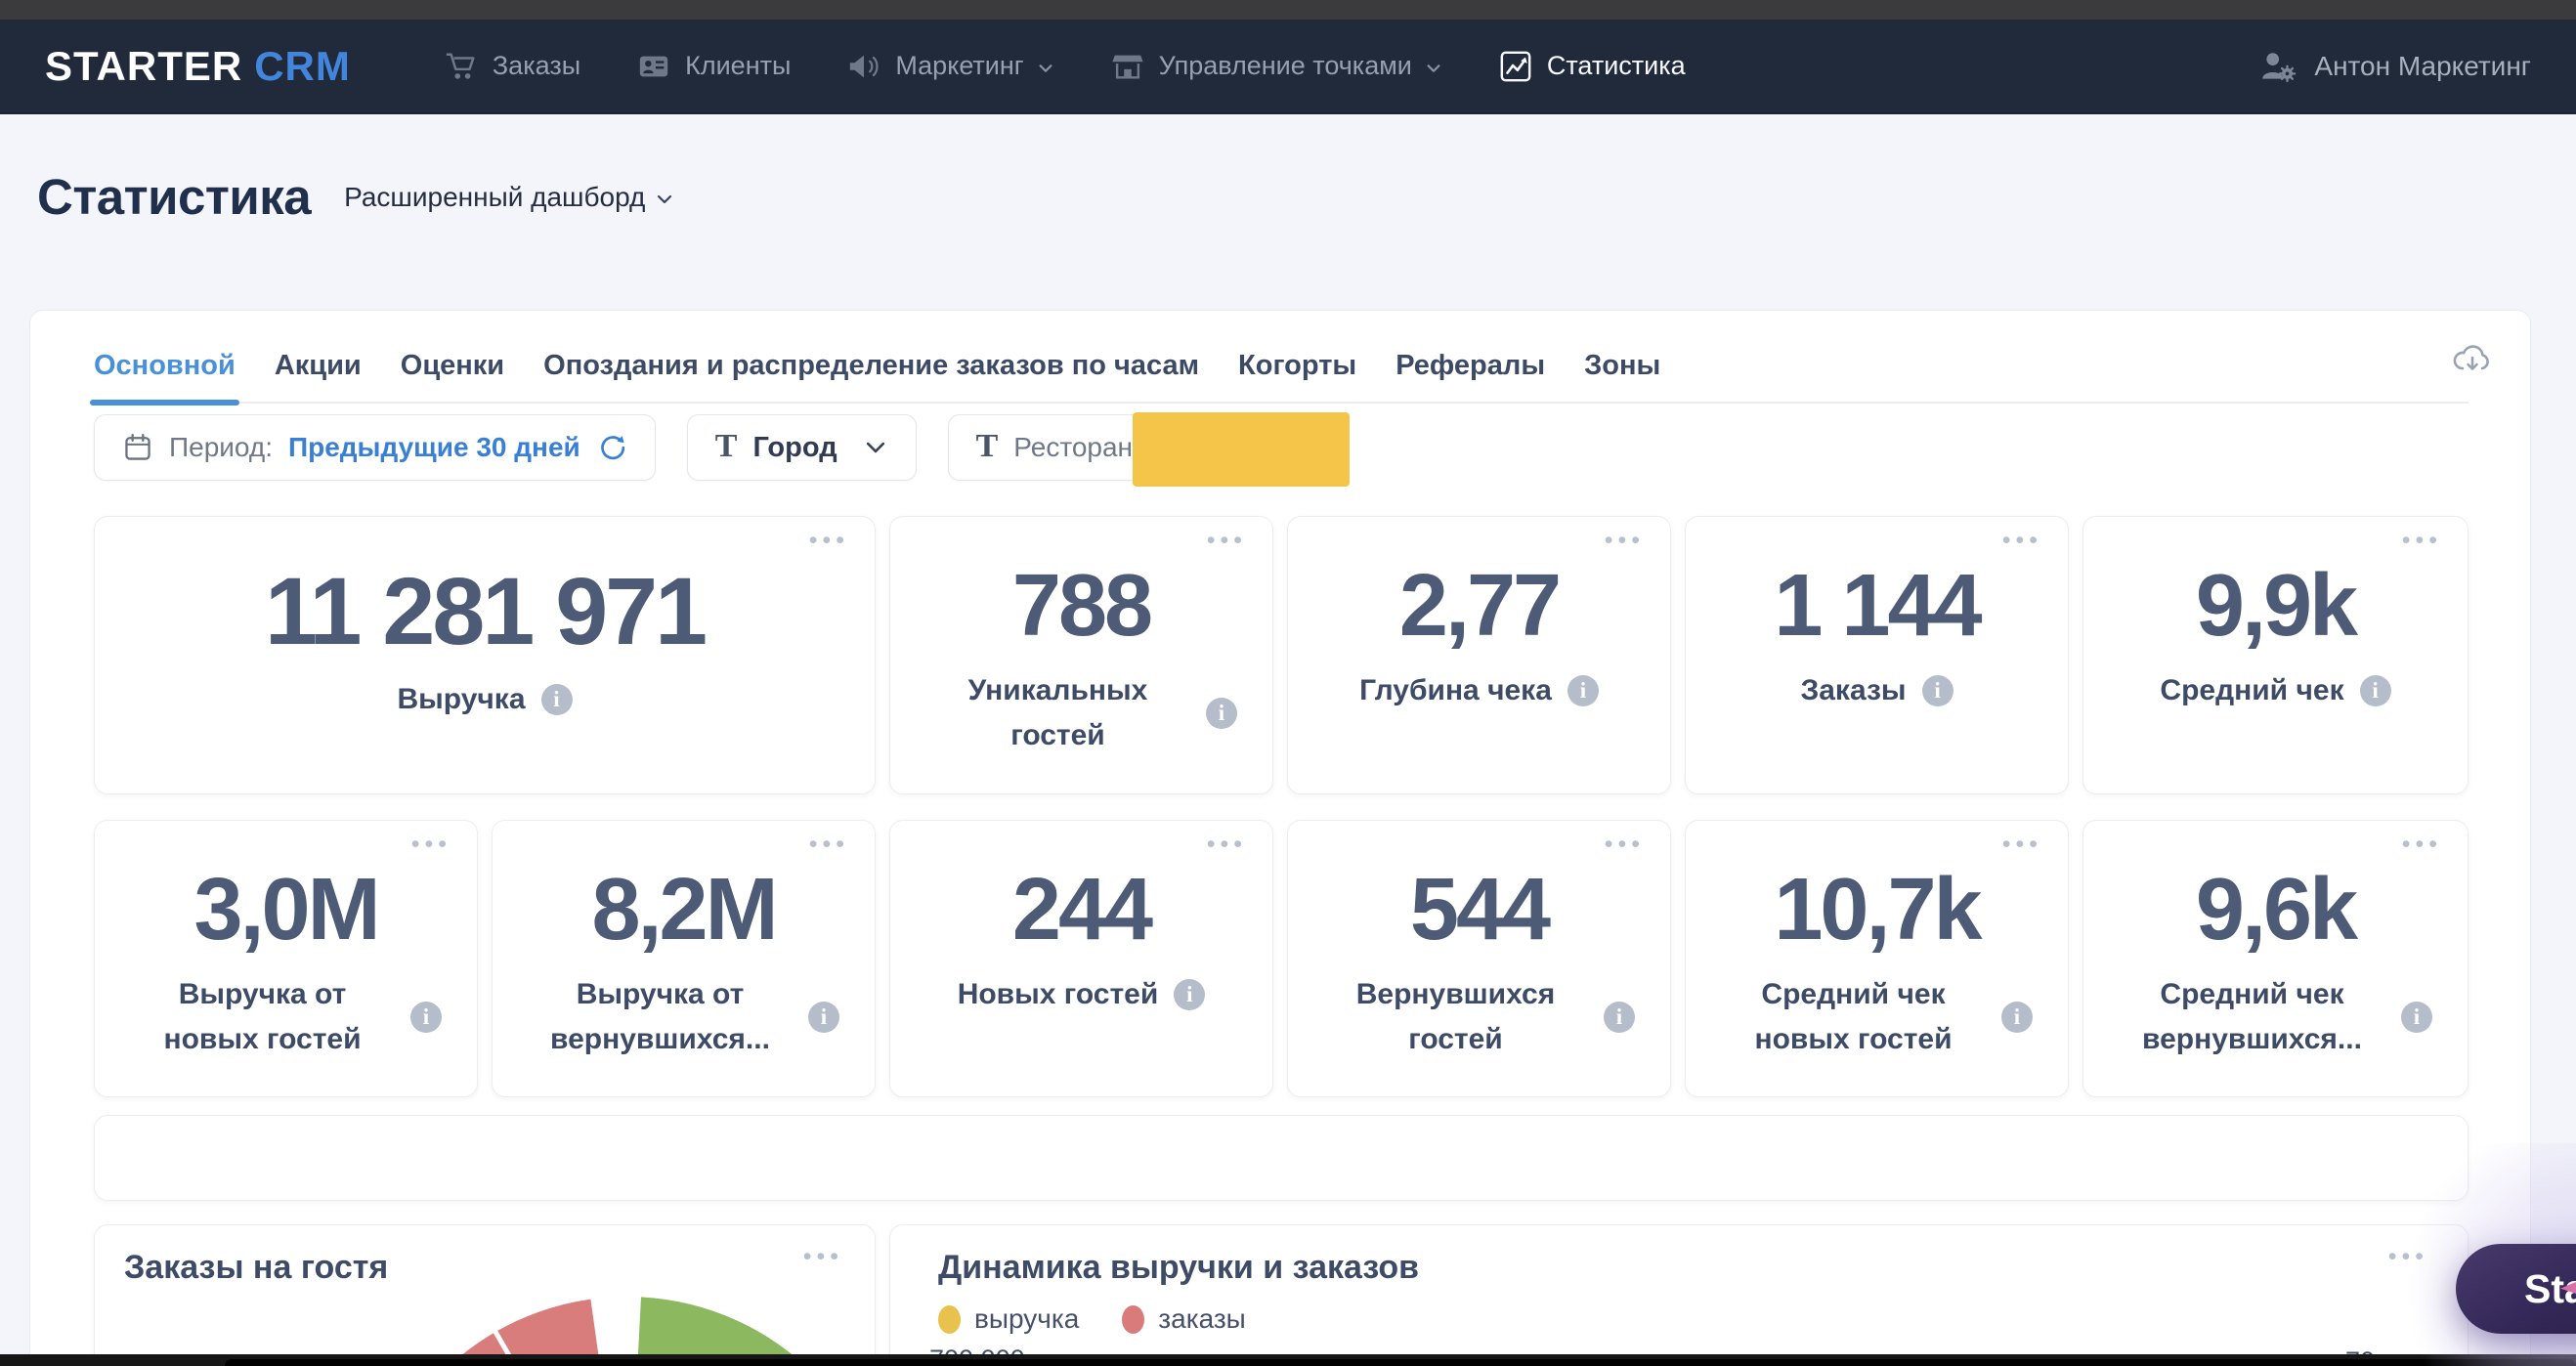 The image size is (2576, 1366). I want to click on nav-item-locations: Управление точками, so click(1276, 66).